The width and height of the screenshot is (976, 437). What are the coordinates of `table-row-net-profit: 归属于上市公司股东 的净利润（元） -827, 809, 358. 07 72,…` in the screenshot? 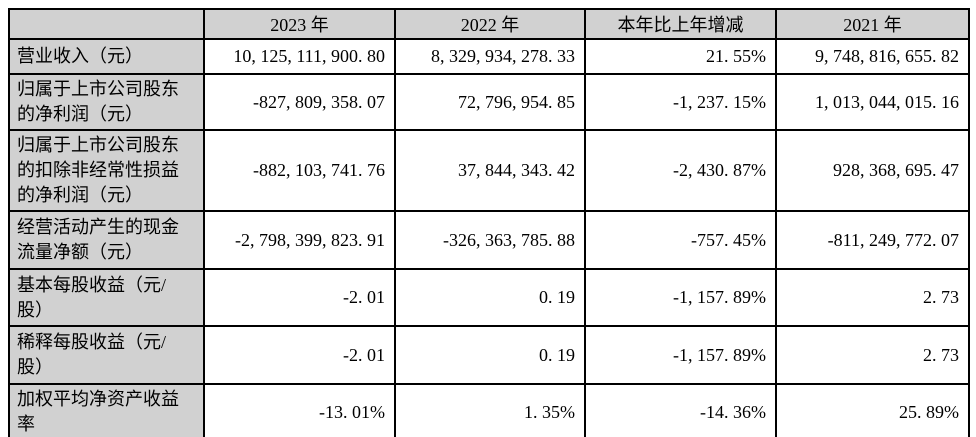 It's located at (489, 102).